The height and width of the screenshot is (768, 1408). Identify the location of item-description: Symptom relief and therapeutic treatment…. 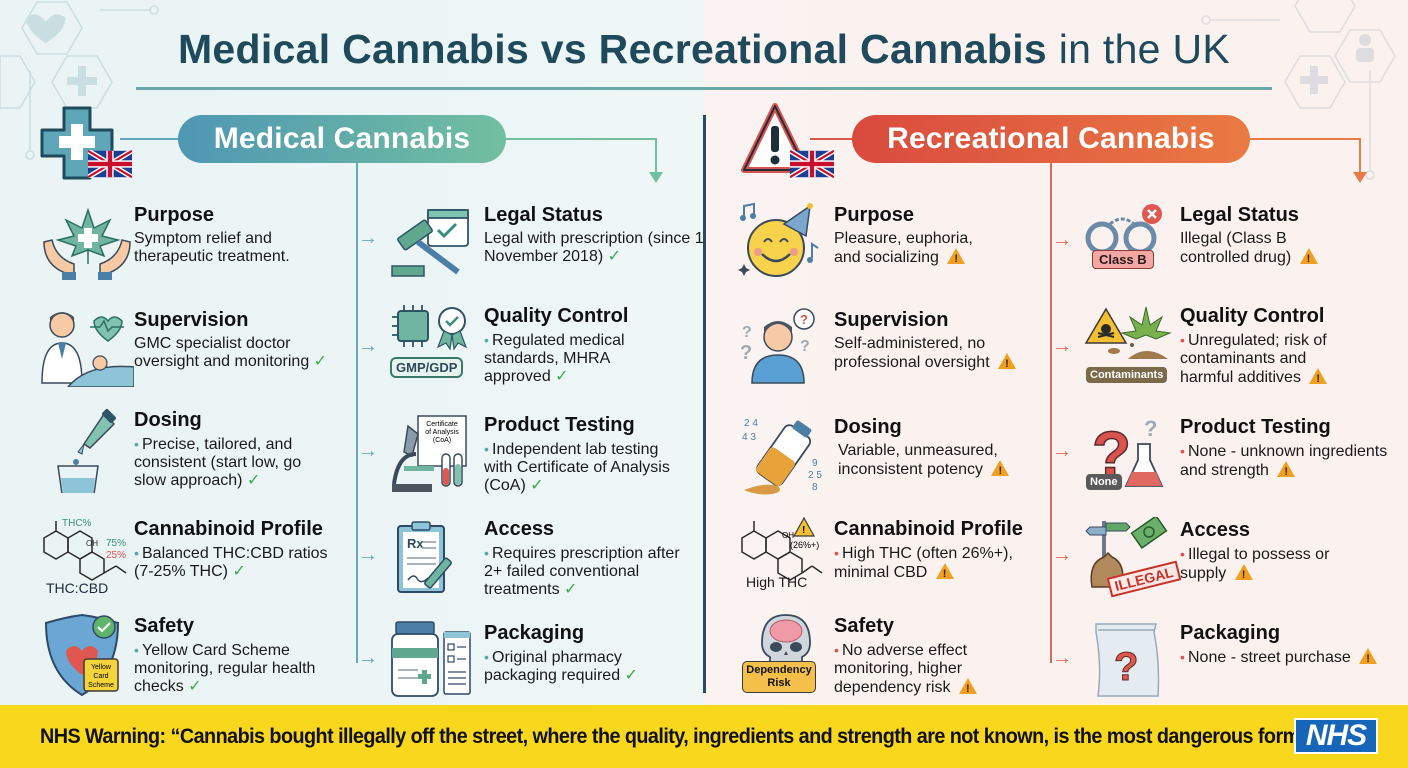
(212, 247).